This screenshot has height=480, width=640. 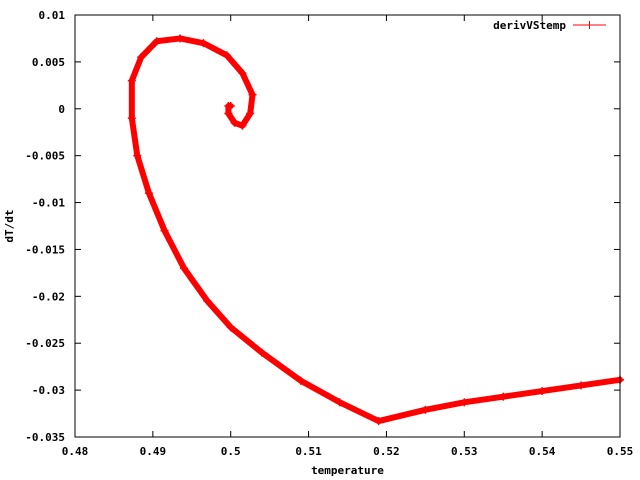 What do you see at coordinates (52, 15) in the screenshot?
I see `y-tick-label: 0.01` at bounding box center [52, 15].